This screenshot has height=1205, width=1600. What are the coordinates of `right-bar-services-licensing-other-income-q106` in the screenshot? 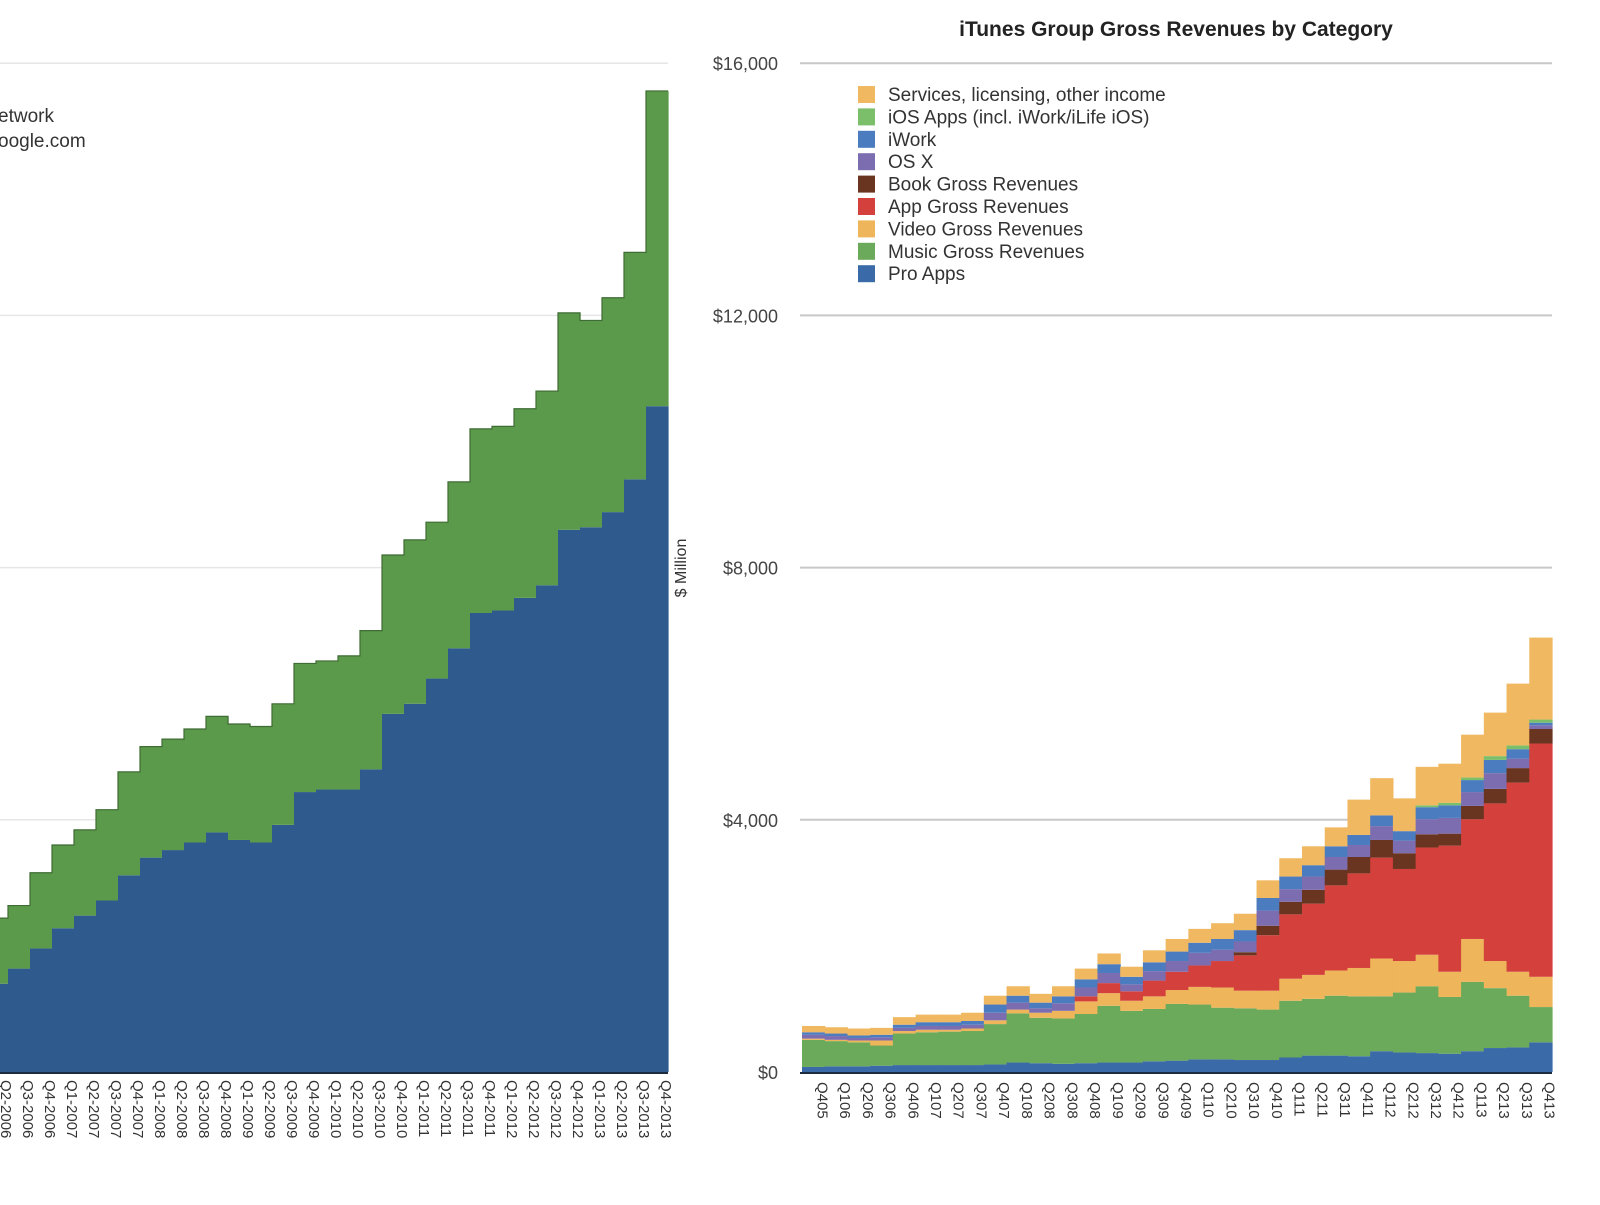 It's located at (836, 1030).